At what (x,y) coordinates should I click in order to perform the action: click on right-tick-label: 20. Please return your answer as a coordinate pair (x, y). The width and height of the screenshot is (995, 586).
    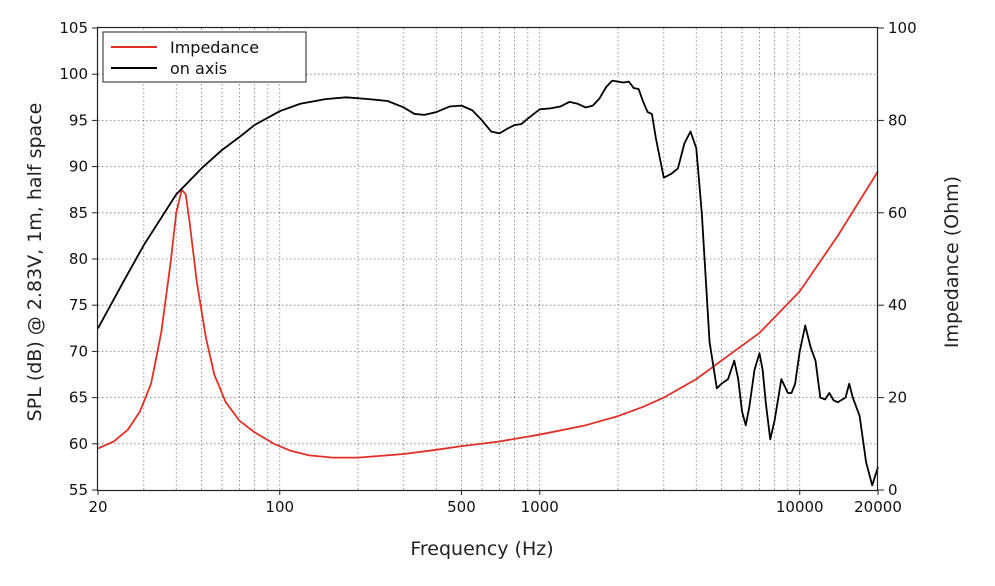
    Looking at the image, I should click on (897, 398).